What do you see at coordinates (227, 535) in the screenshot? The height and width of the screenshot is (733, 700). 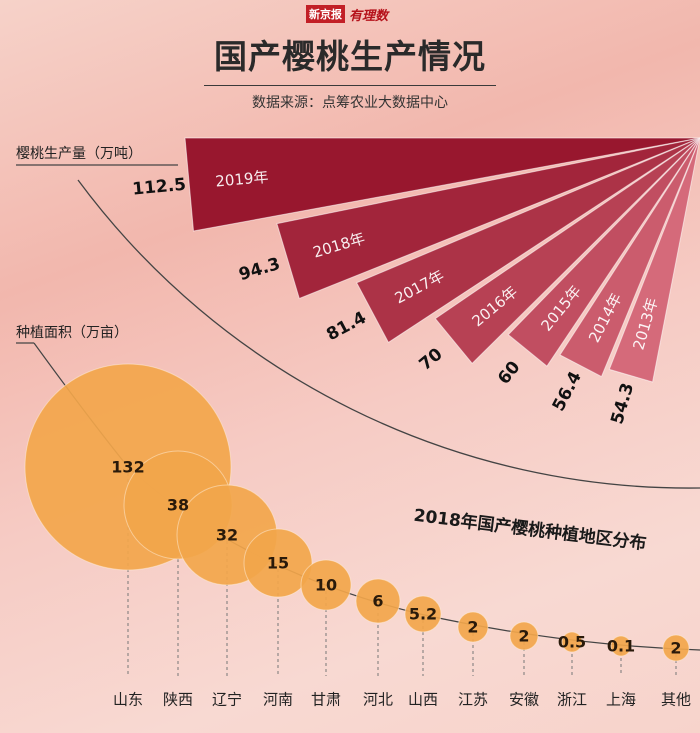 I see `bubble-value-label: 32` at bounding box center [227, 535].